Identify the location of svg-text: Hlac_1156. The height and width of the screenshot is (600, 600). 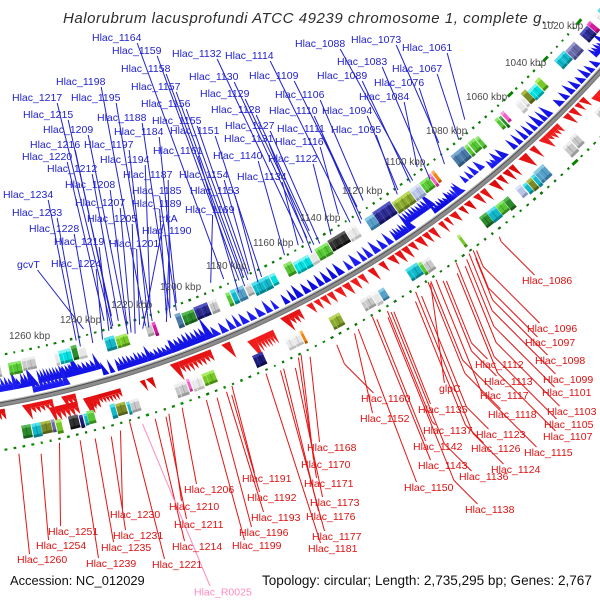
(166, 104).